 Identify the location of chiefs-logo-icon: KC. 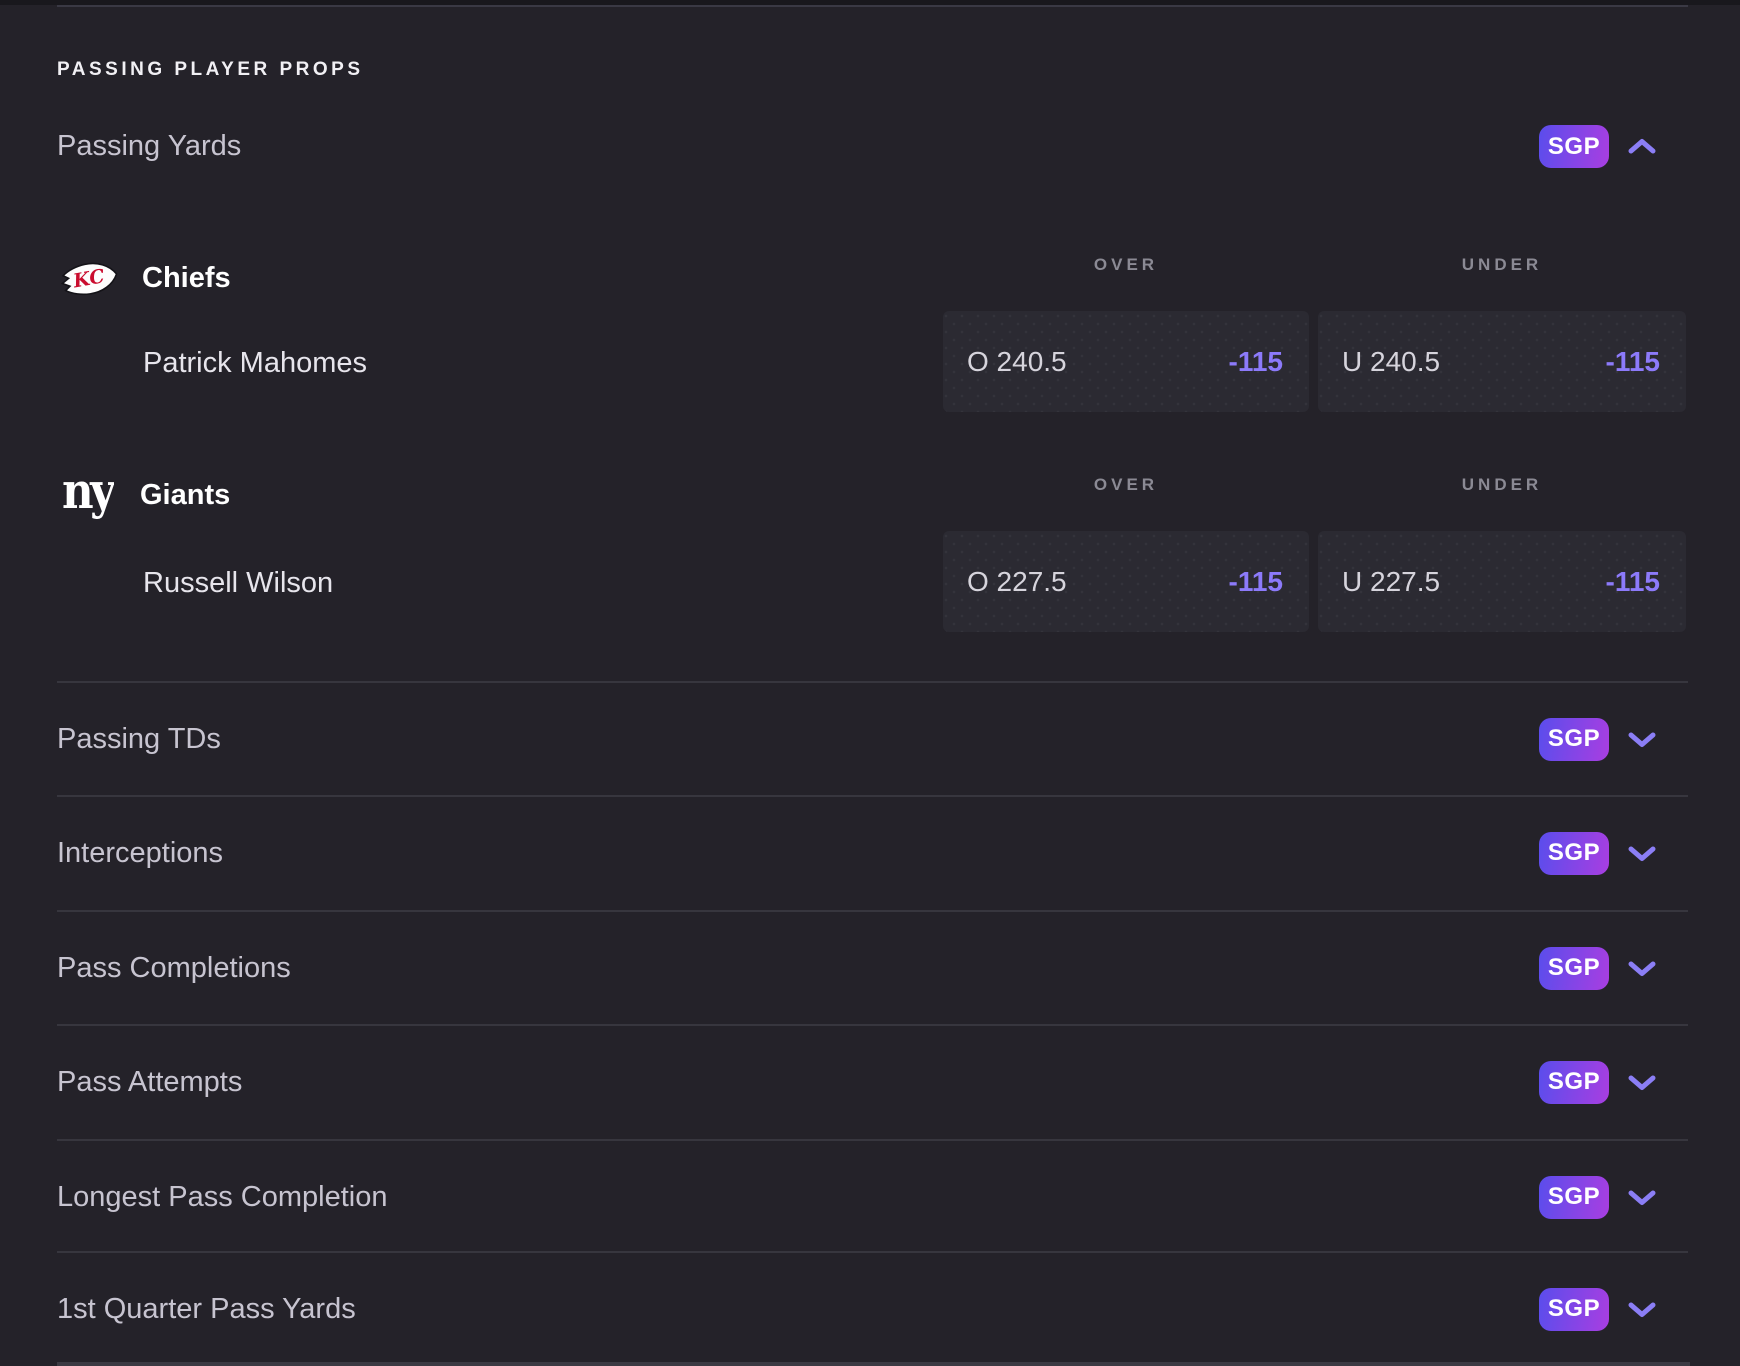
(89, 279).